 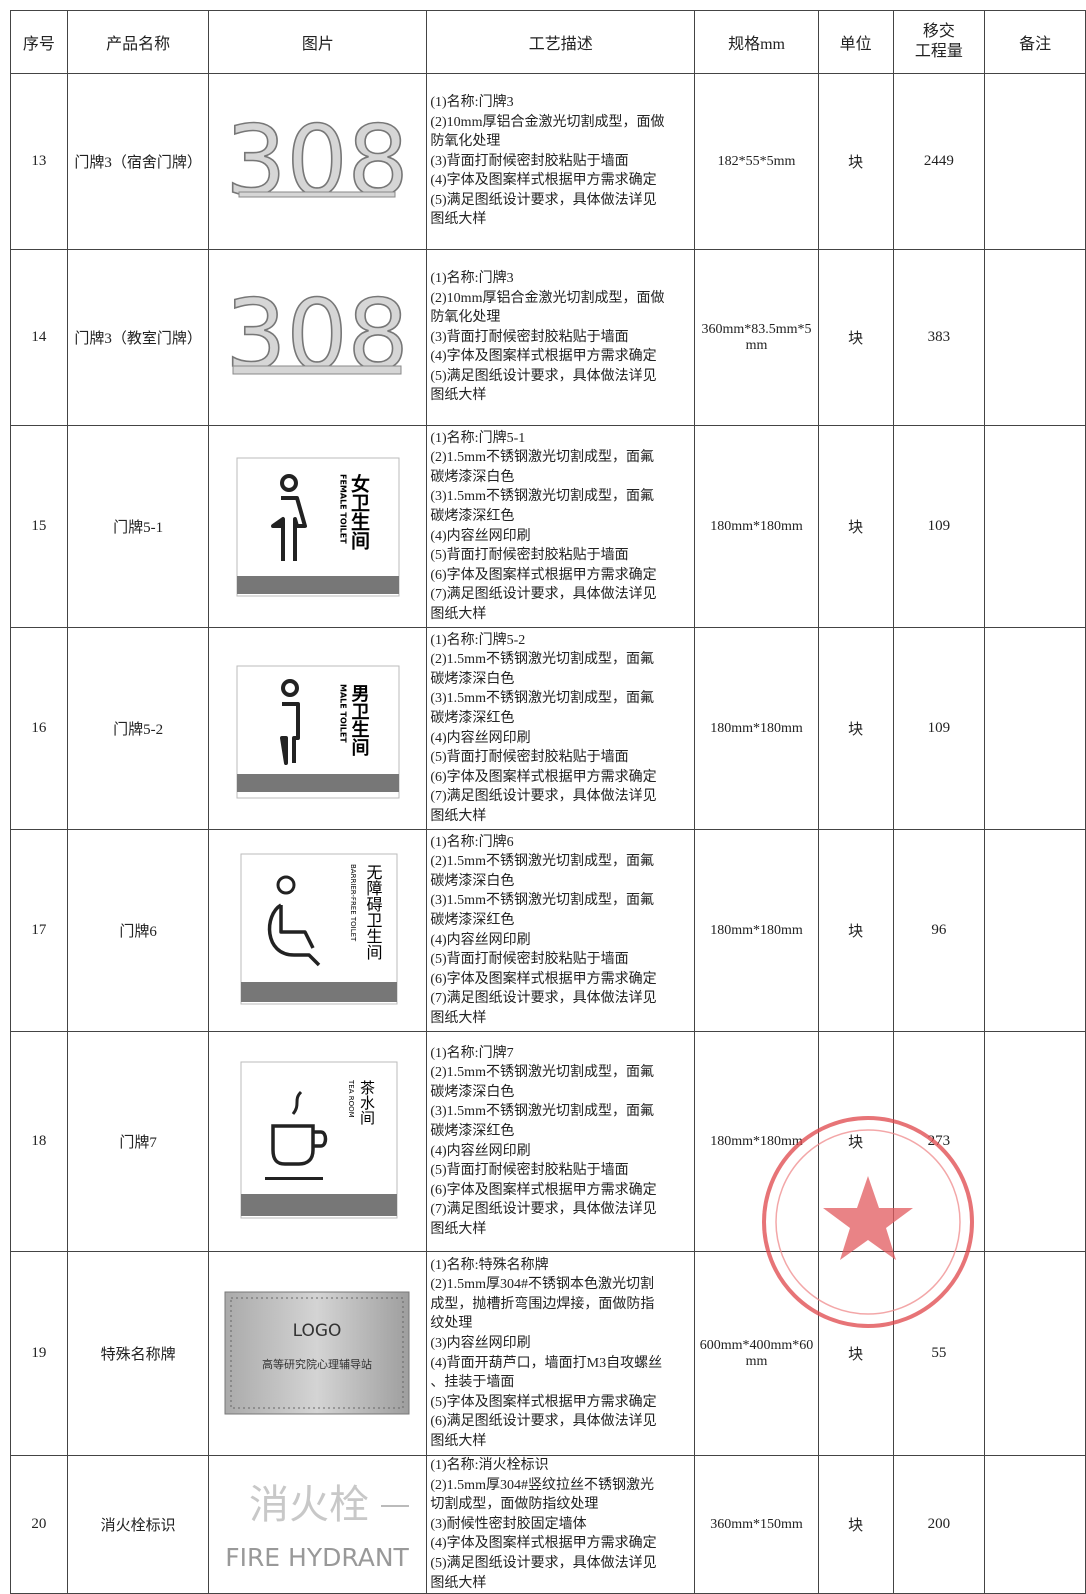 I want to click on product-name: 门牌7, so click(x=138, y=1141).